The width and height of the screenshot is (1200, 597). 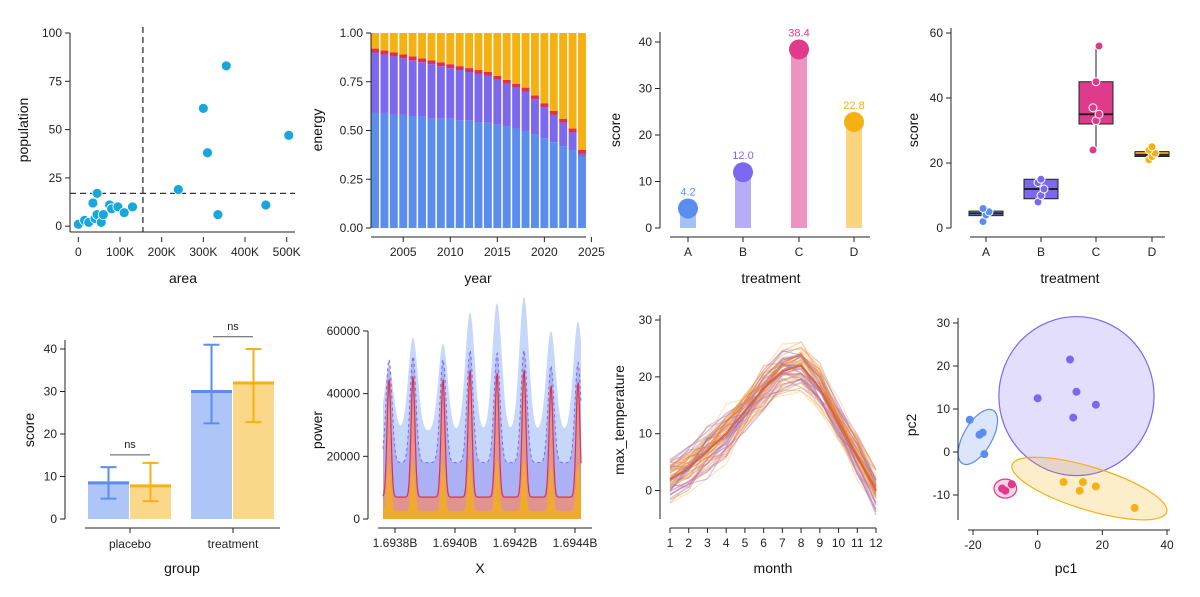 What do you see at coordinates (782, 543) in the screenshot?
I see `x-tick-label: 7` at bounding box center [782, 543].